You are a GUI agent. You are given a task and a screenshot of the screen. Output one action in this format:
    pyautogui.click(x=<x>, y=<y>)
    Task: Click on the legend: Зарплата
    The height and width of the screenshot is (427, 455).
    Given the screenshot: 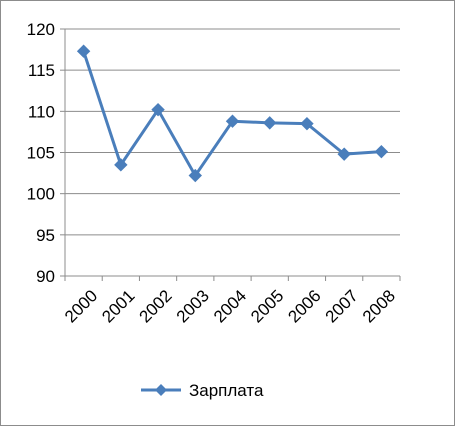 What is the action you would take?
    pyautogui.click(x=202, y=390)
    